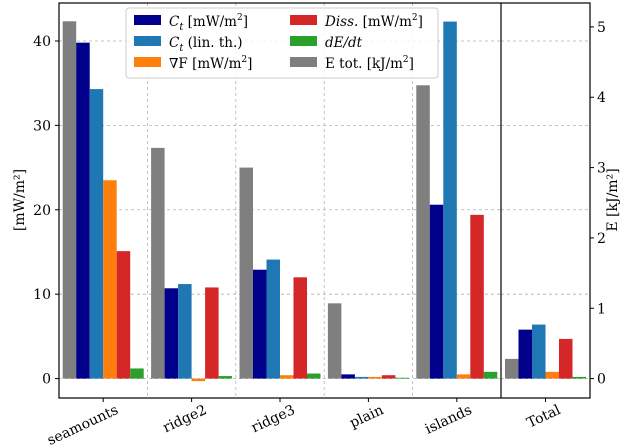 The image size is (627, 446). Describe the element at coordinates (20, 200) in the screenshot. I see `y-axis-label-left: [mW/m²]` at that location.